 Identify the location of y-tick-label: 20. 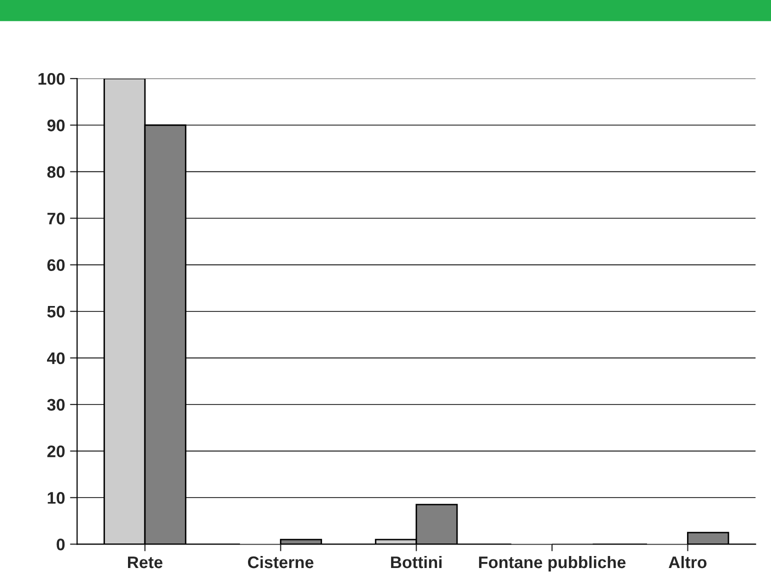
(56, 451).